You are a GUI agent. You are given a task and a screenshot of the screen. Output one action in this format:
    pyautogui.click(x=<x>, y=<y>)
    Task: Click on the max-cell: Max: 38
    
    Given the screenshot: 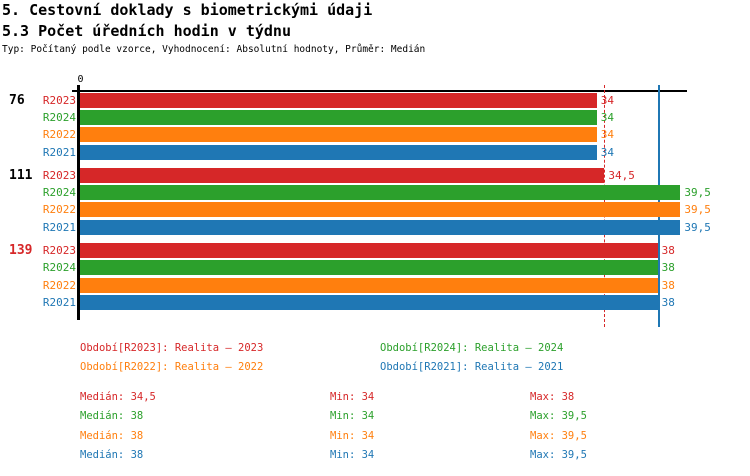 What is the action you would take?
    pyautogui.click(x=552, y=397)
    